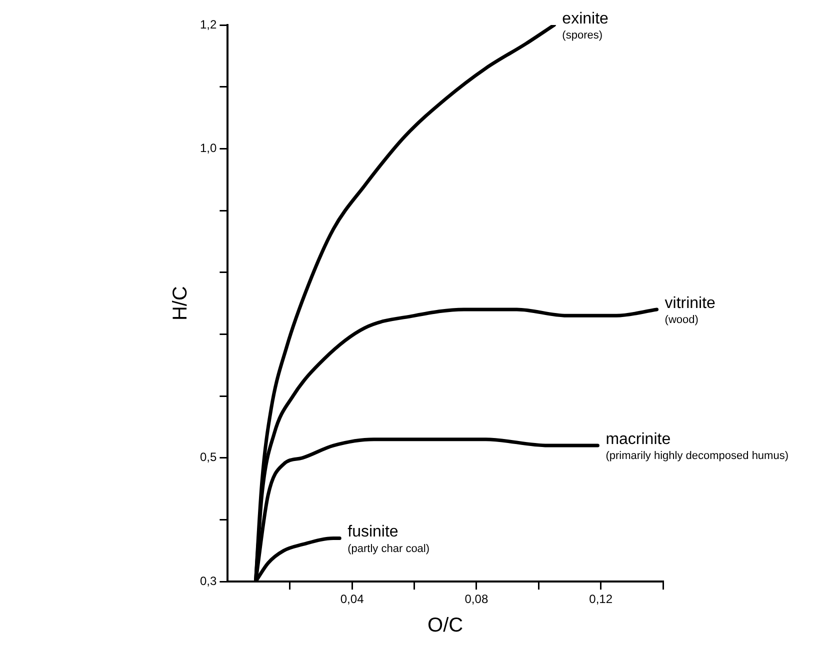  I want to click on series-label: macrinite, so click(638, 439).